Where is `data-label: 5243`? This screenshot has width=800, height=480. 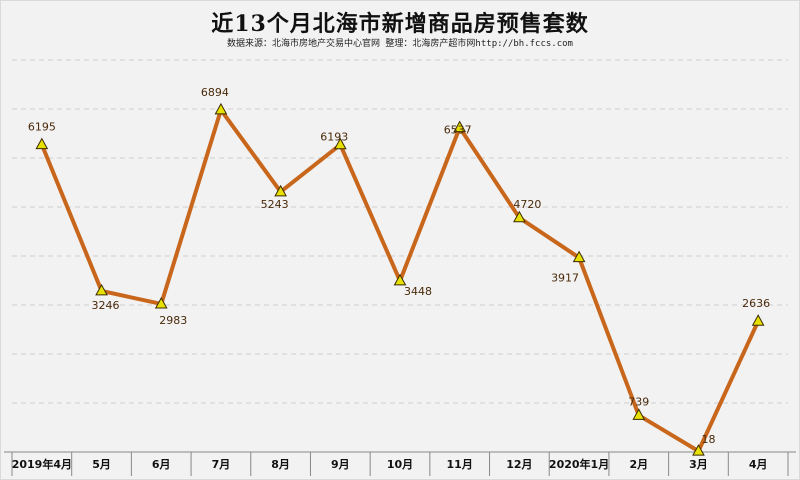
data-label: 5243 is located at coordinates (275, 204).